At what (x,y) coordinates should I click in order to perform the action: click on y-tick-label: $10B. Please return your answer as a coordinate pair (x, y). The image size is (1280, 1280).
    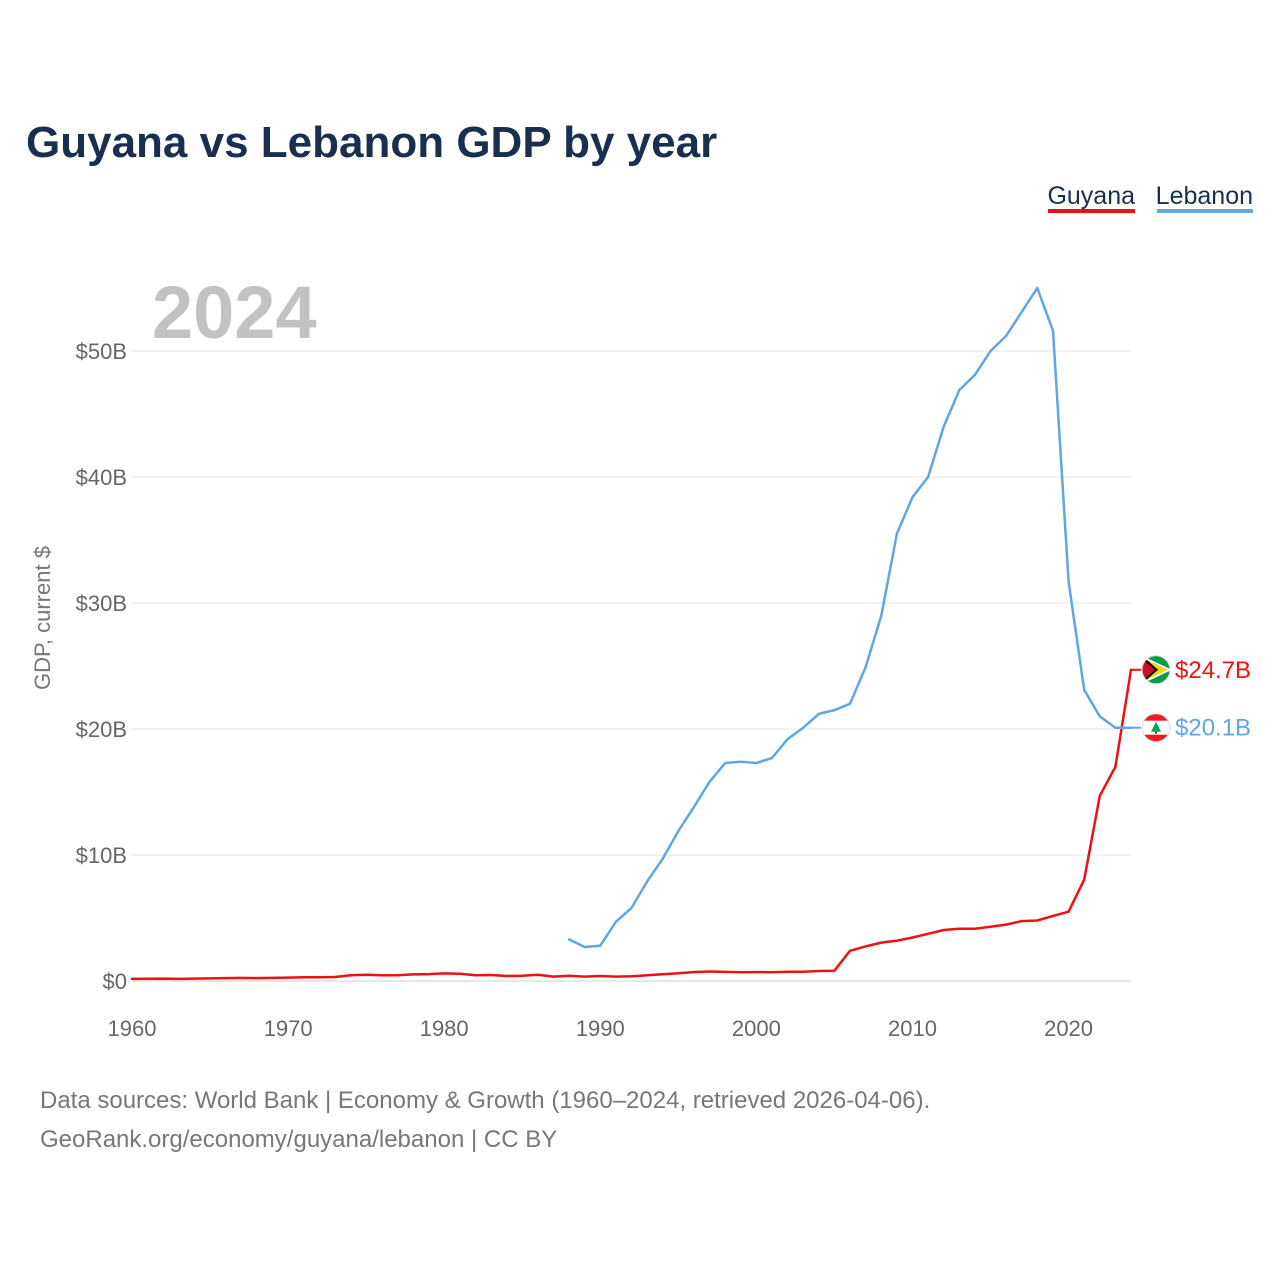
    Looking at the image, I should click on (101, 855).